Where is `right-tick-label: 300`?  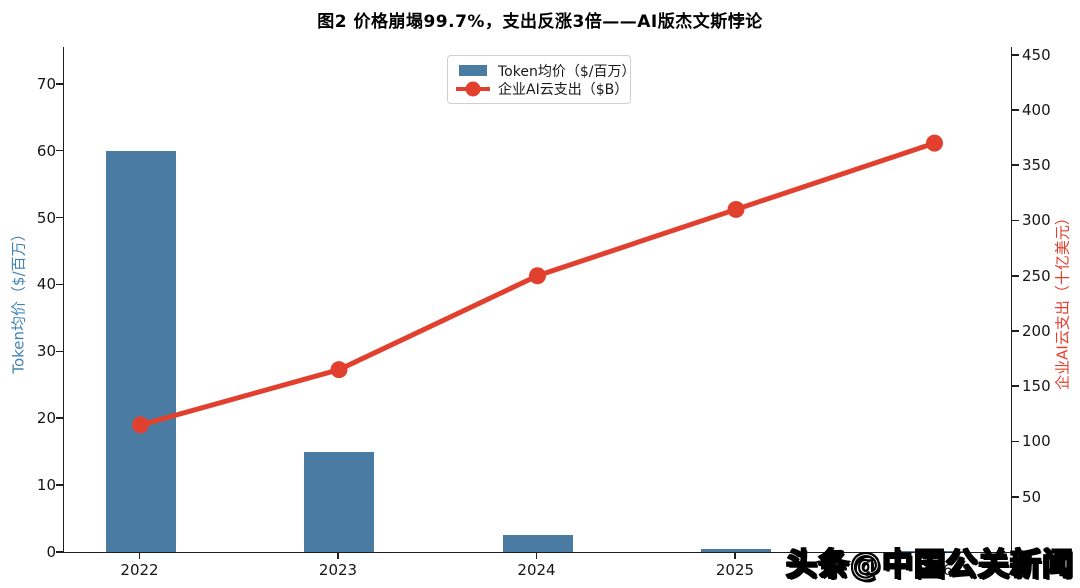 right-tick-label: 300 is located at coordinates (1036, 220).